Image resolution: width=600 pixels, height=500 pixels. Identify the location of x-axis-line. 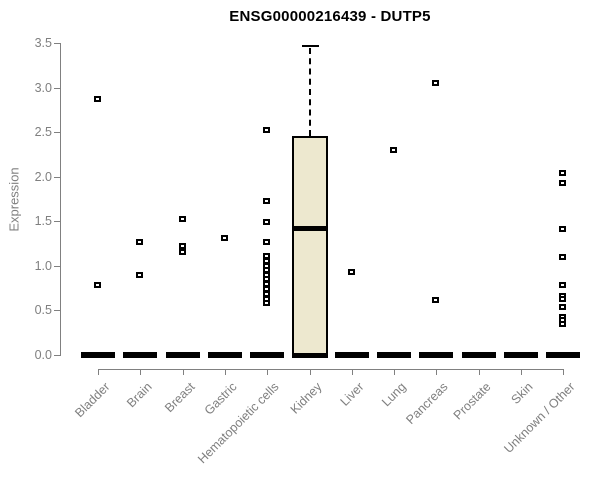
(331, 369).